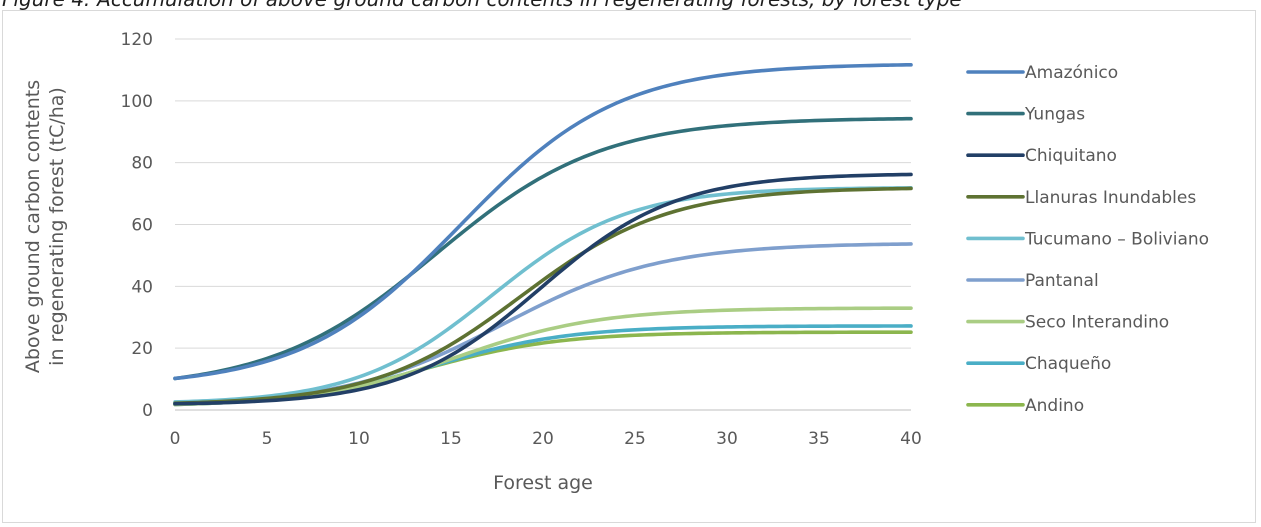  Describe the element at coordinates (727, 439) in the screenshot. I see `x-tick-label: 30` at that location.